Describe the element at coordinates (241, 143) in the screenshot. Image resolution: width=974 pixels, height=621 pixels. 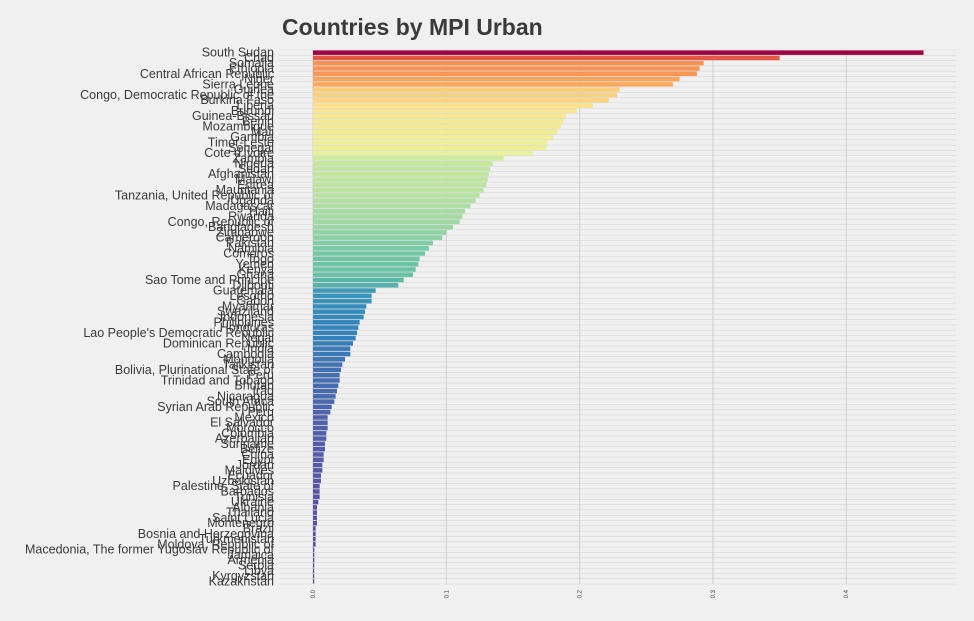
I see `category-label: Timor-Leste` at that location.